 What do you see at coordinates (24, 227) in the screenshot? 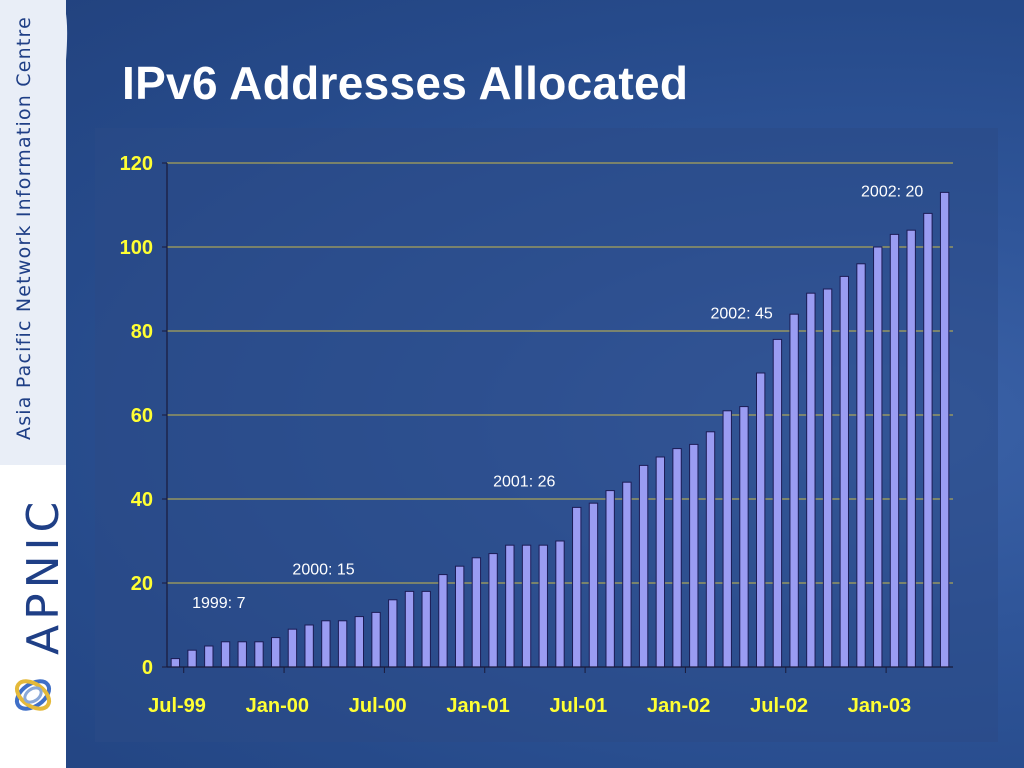
I see `sidebar-org-name: Asia Pacific Network Information Centre` at bounding box center [24, 227].